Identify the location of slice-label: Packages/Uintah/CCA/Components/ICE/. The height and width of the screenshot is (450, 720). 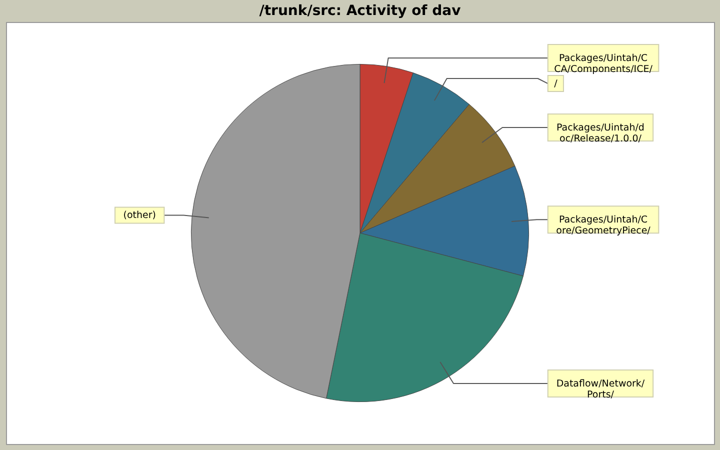
(604, 64).